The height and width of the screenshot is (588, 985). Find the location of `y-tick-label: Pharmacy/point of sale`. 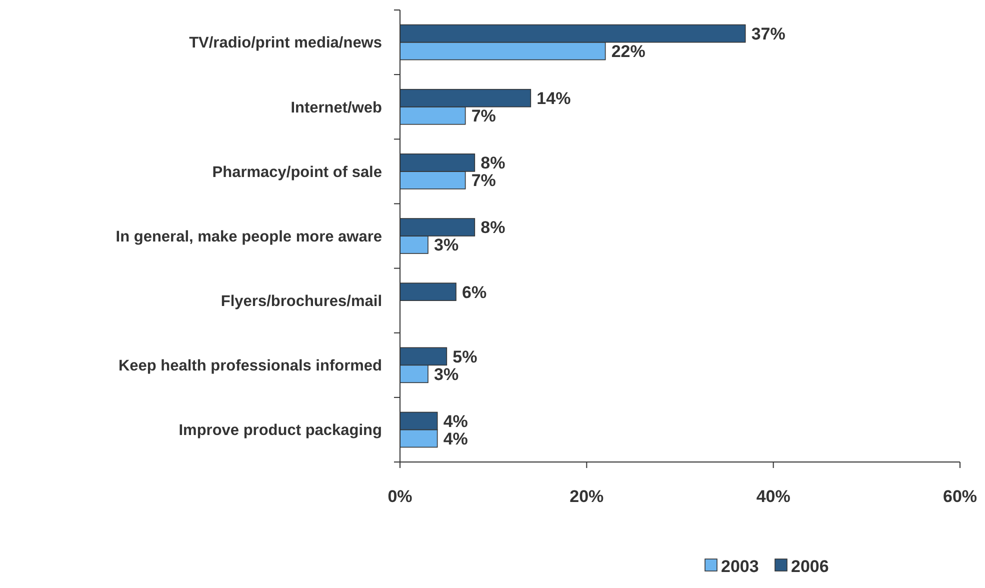

y-tick-label: Pharmacy/point of sale is located at coordinates (297, 172).